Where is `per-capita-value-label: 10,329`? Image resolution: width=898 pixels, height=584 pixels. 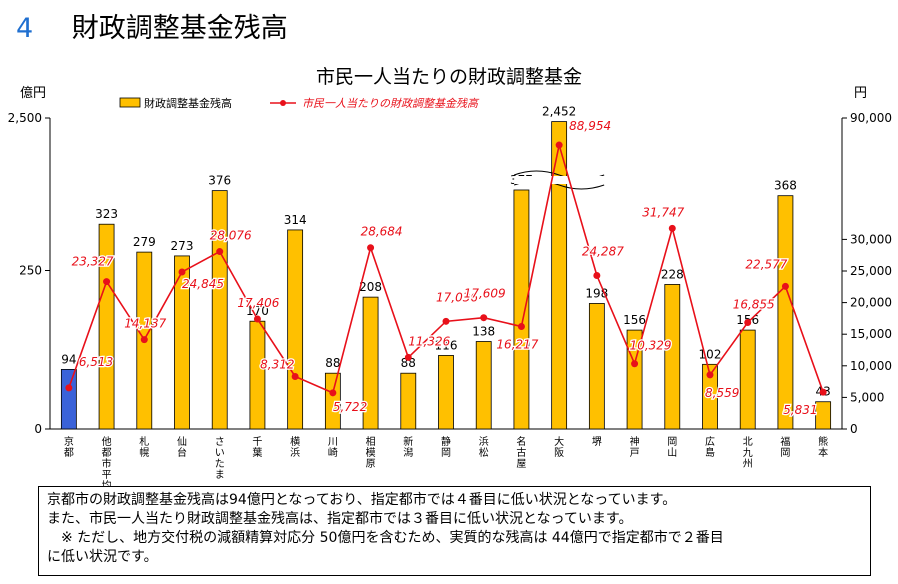 per-capita-value-label: 10,329 is located at coordinates (651, 346).